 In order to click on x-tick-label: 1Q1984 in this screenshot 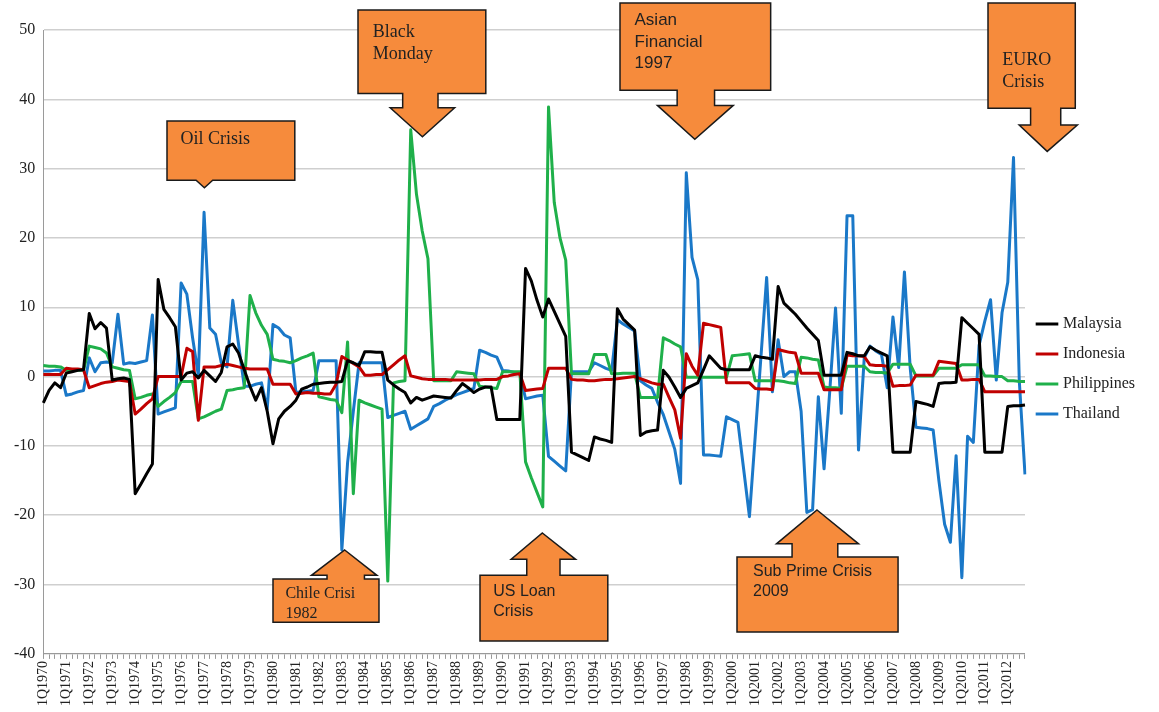, I will do `click(364, 683)`.